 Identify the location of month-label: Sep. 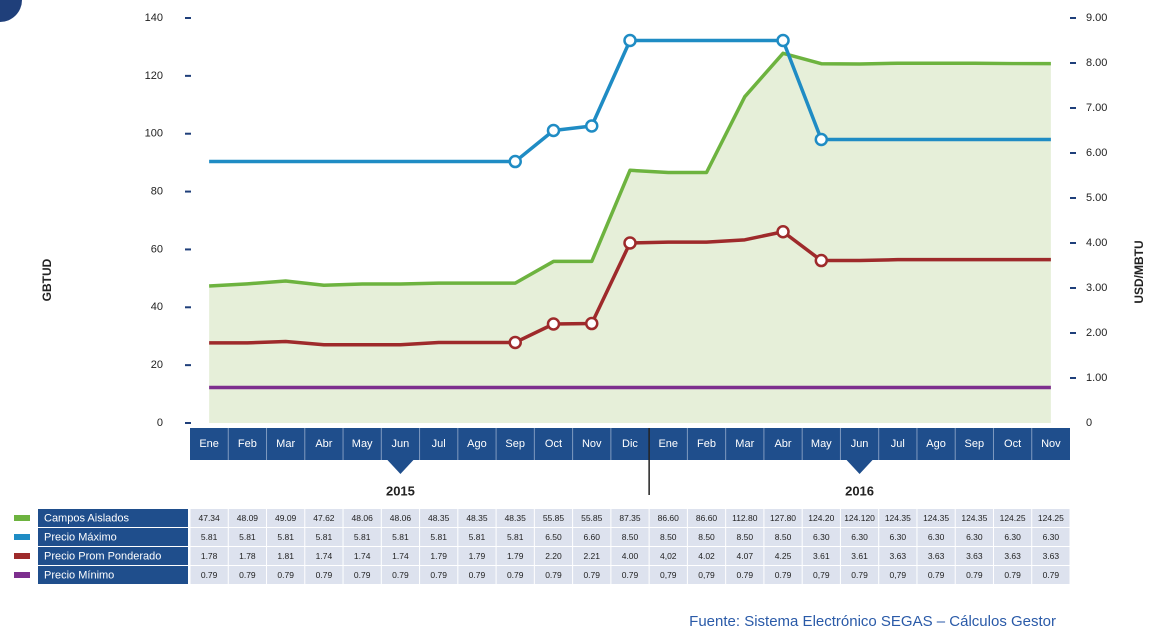
(975, 444).